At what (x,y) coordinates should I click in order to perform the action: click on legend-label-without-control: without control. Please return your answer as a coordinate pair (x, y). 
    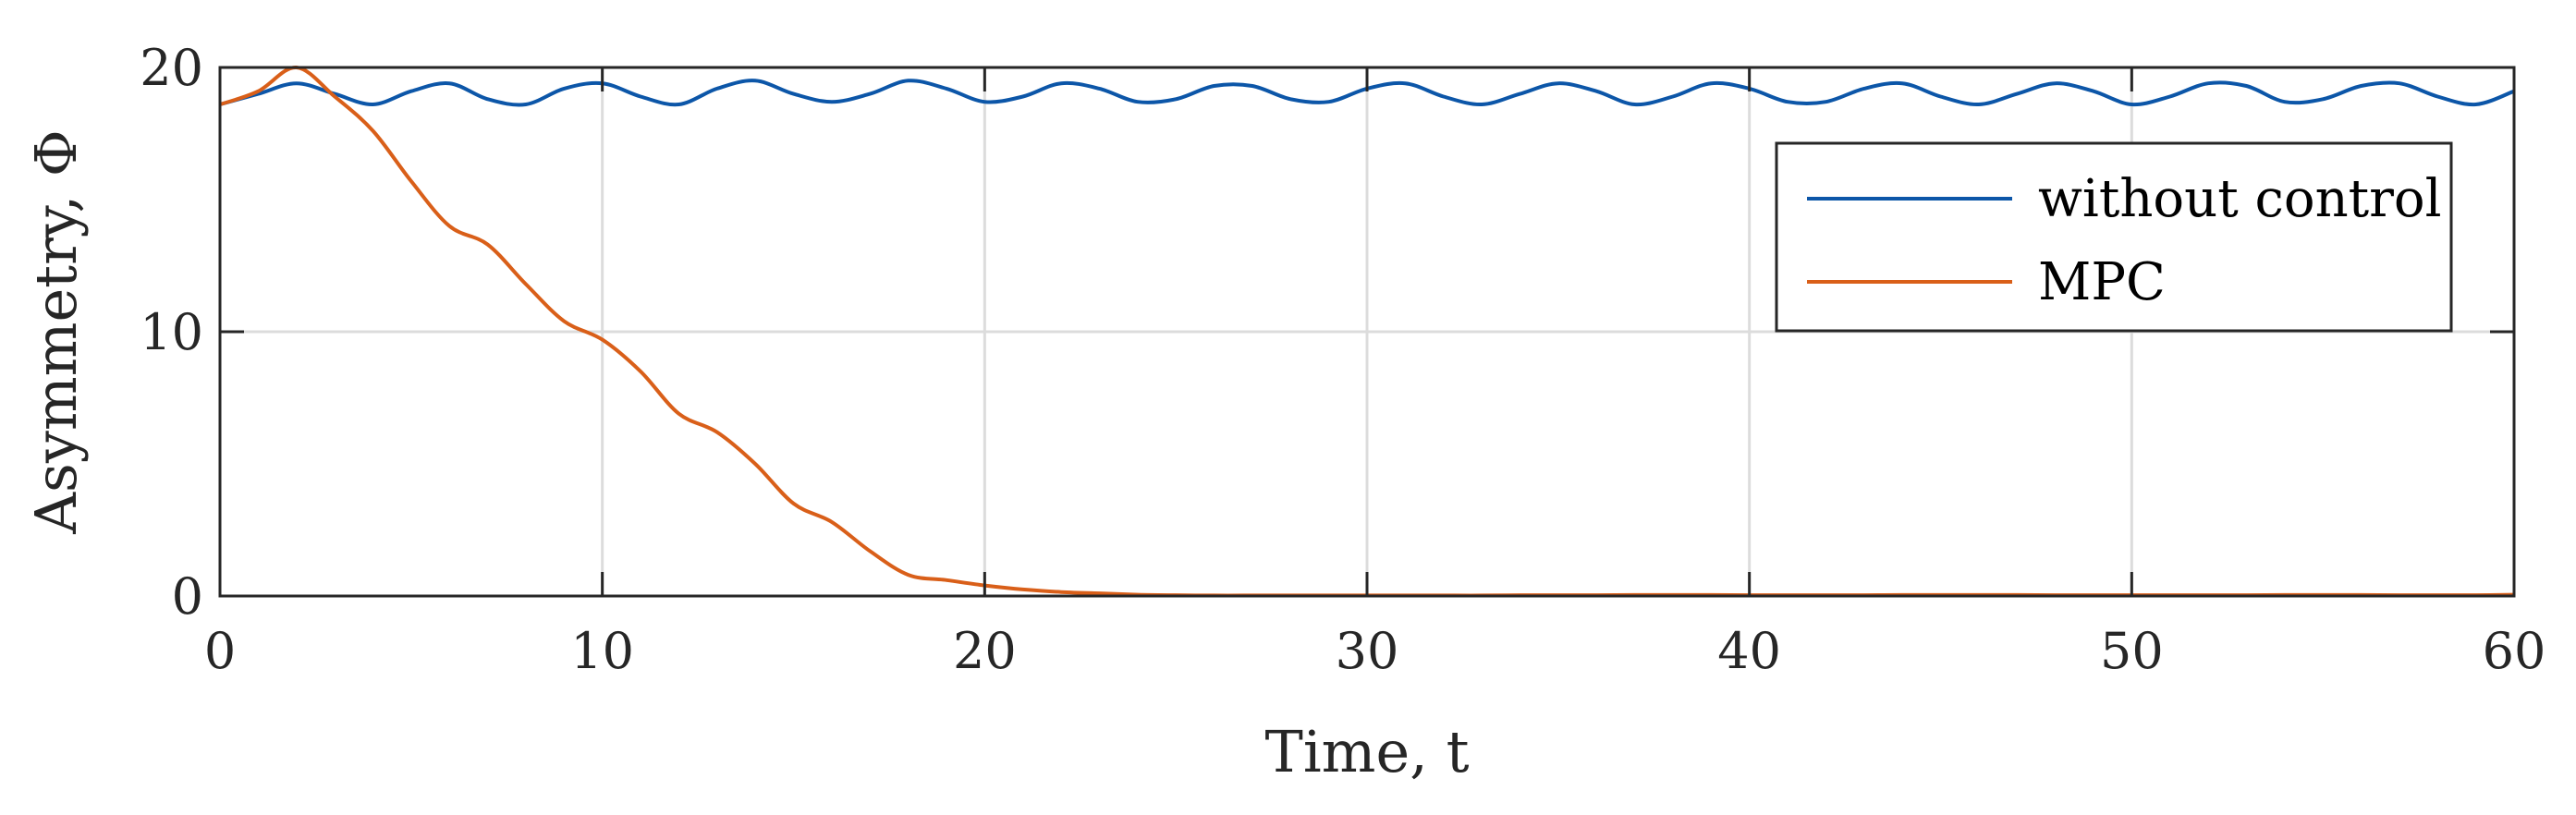
    Looking at the image, I should click on (2240, 199).